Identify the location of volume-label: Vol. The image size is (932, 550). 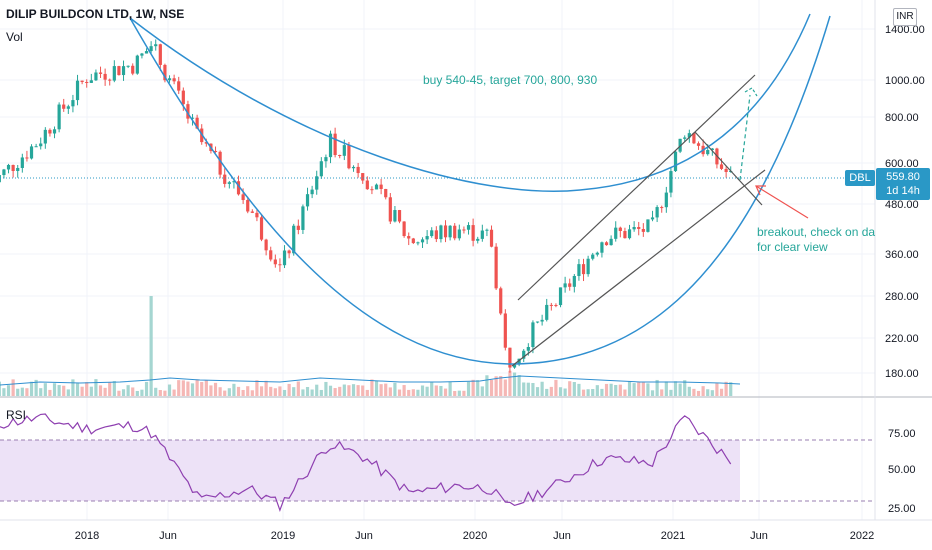
(14, 37).